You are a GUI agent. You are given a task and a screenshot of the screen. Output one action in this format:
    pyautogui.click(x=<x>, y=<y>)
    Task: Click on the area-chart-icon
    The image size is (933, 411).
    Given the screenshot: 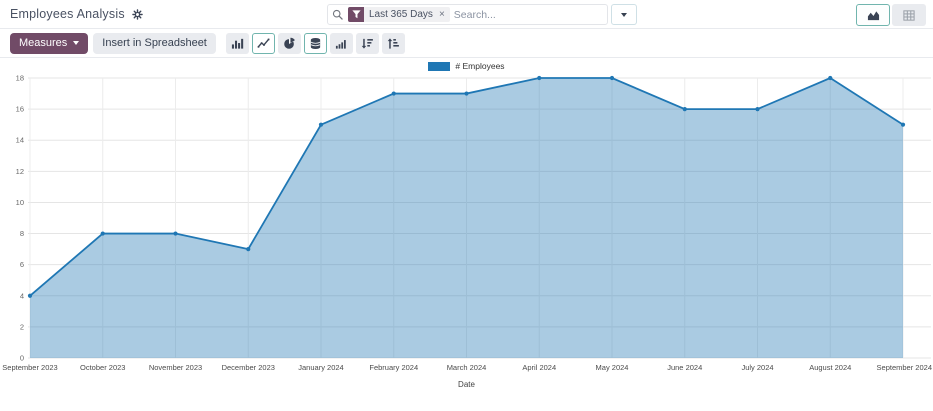 What is the action you would take?
    pyautogui.click(x=873, y=15)
    